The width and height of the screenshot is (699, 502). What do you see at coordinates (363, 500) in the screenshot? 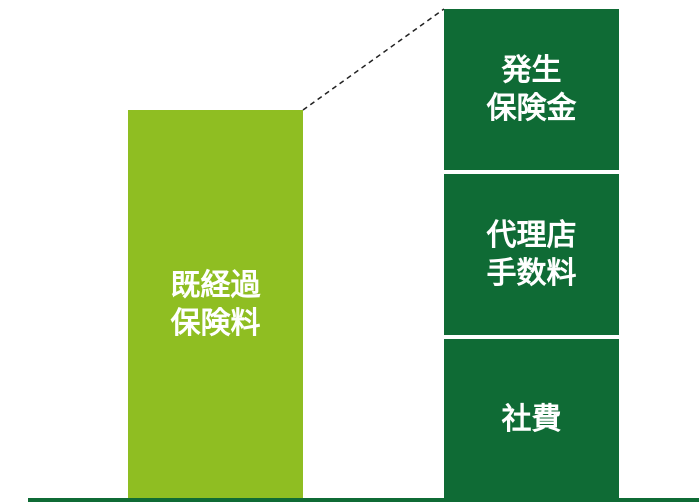
I see `baseline` at bounding box center [363, 500].